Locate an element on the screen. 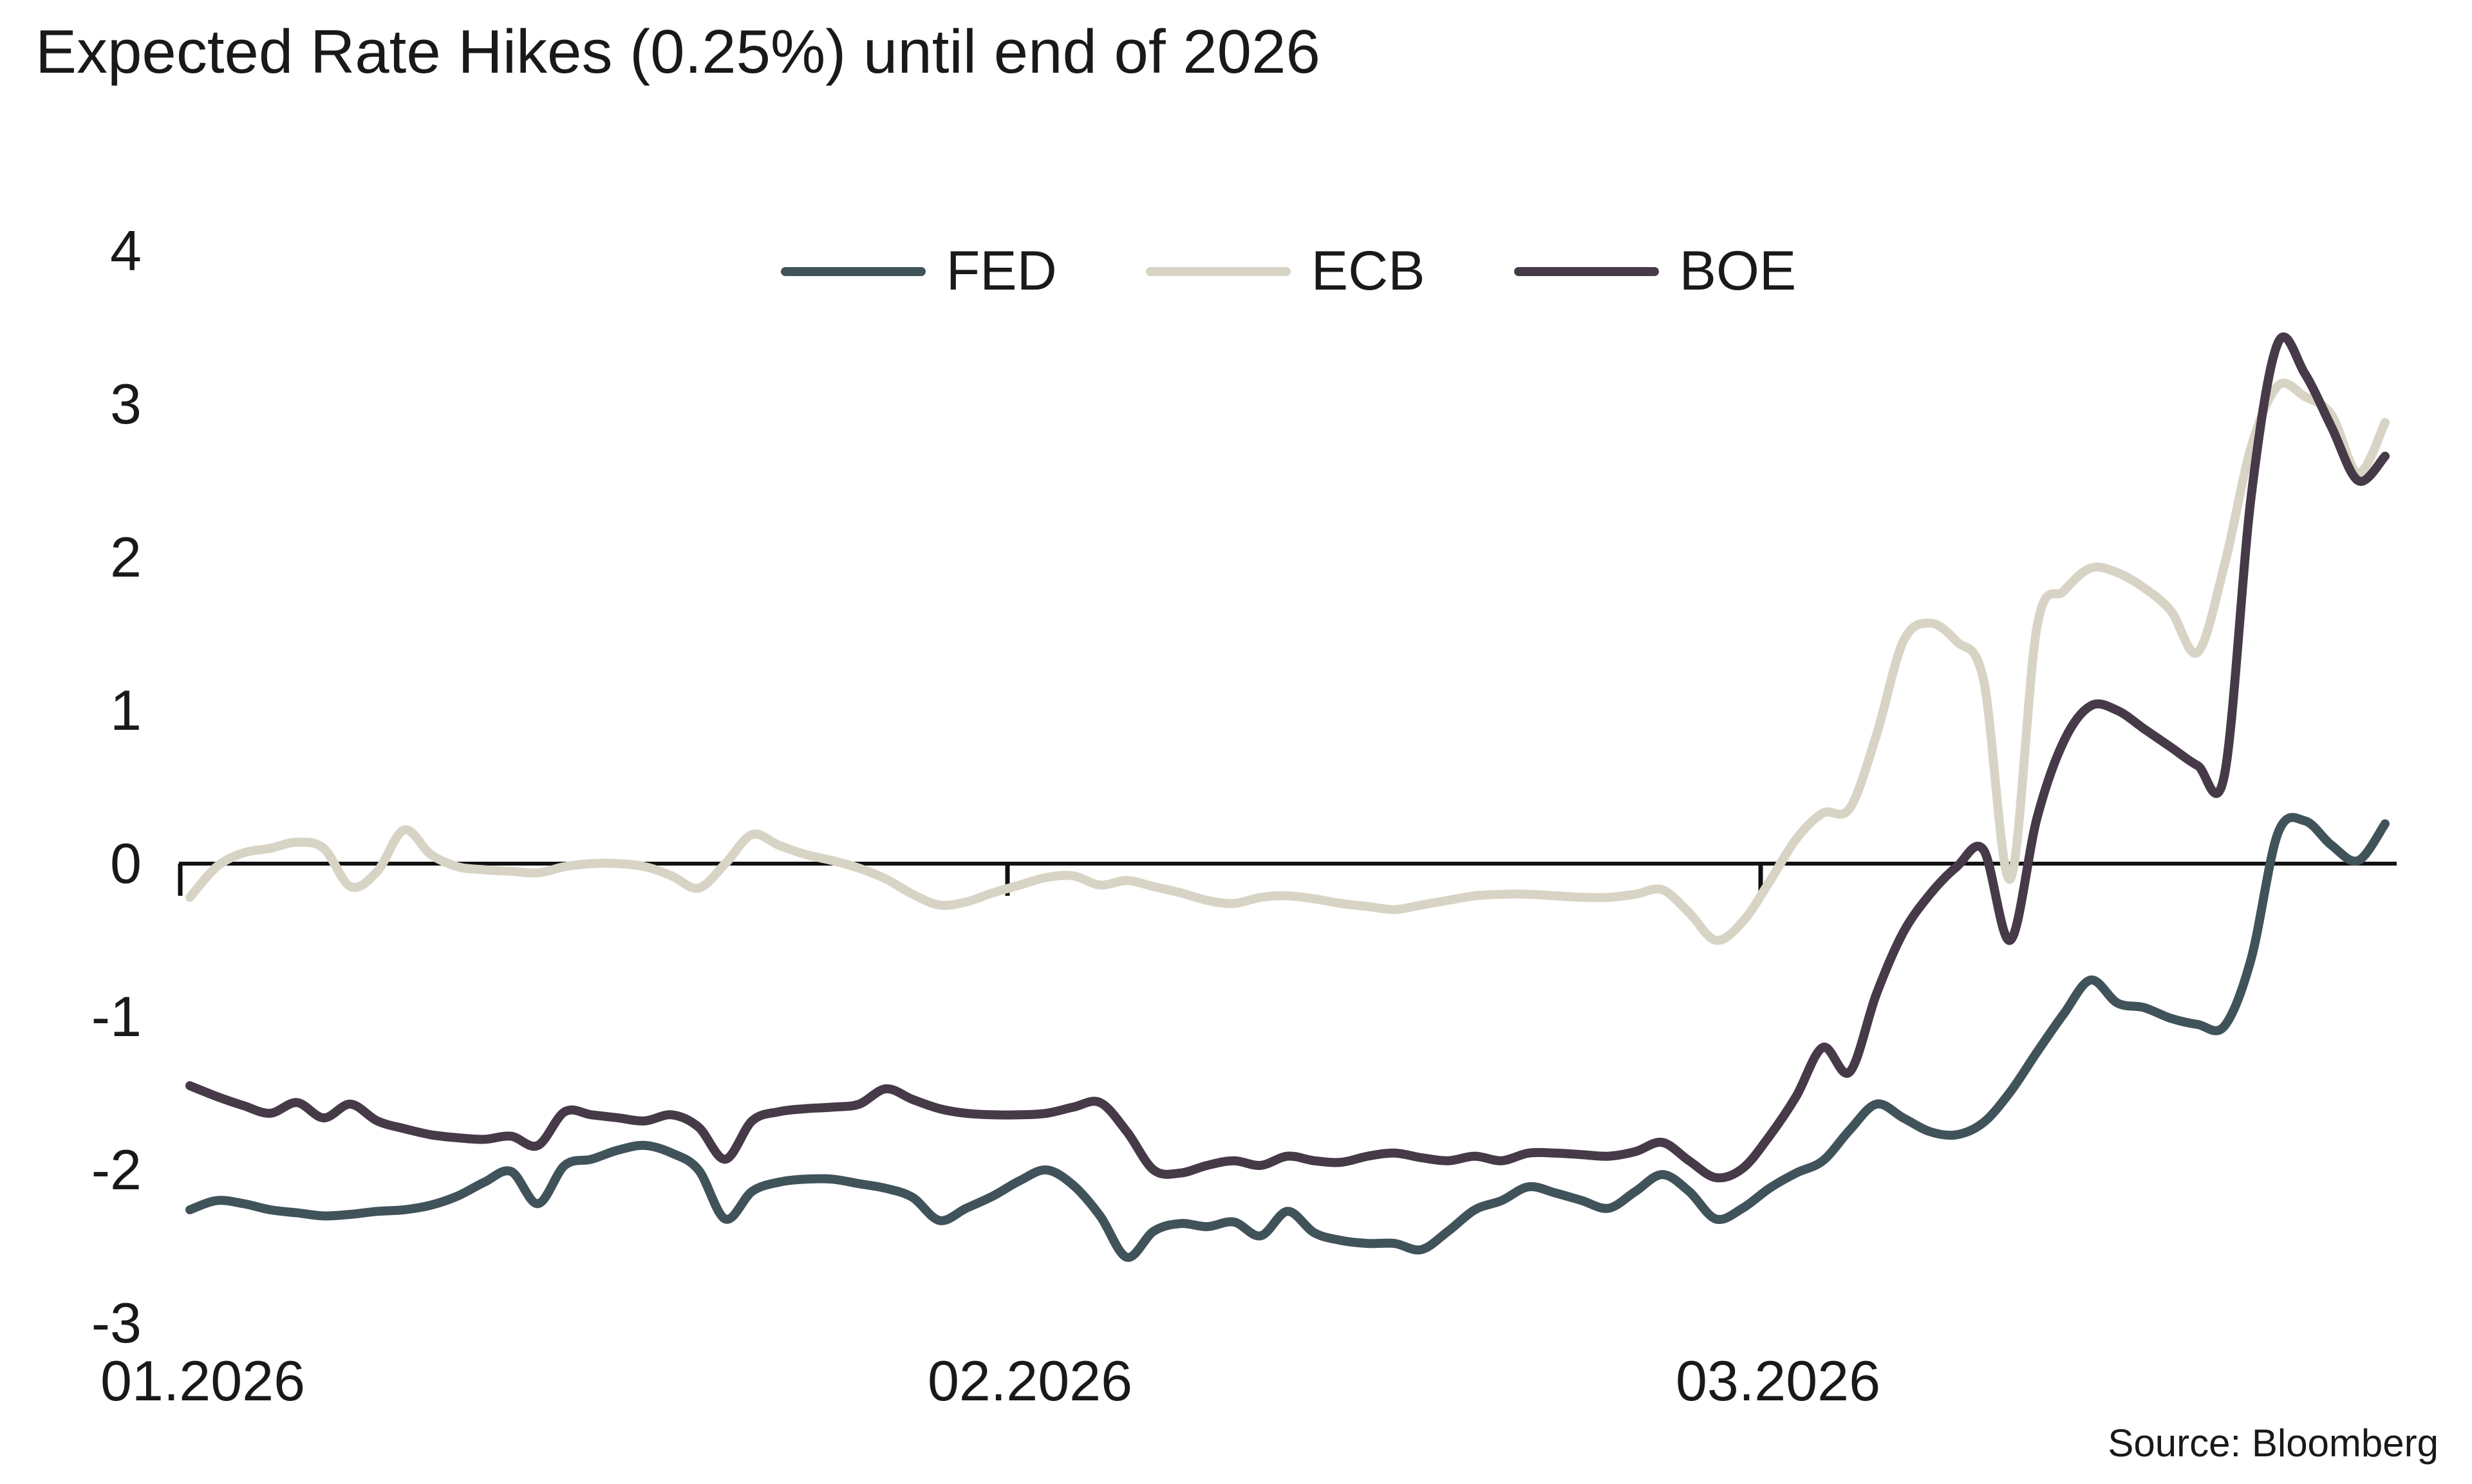 The height and width of the screenshot is (1484, 2472). legend-item-boe: BOE is located at coordinates (1655, 271).